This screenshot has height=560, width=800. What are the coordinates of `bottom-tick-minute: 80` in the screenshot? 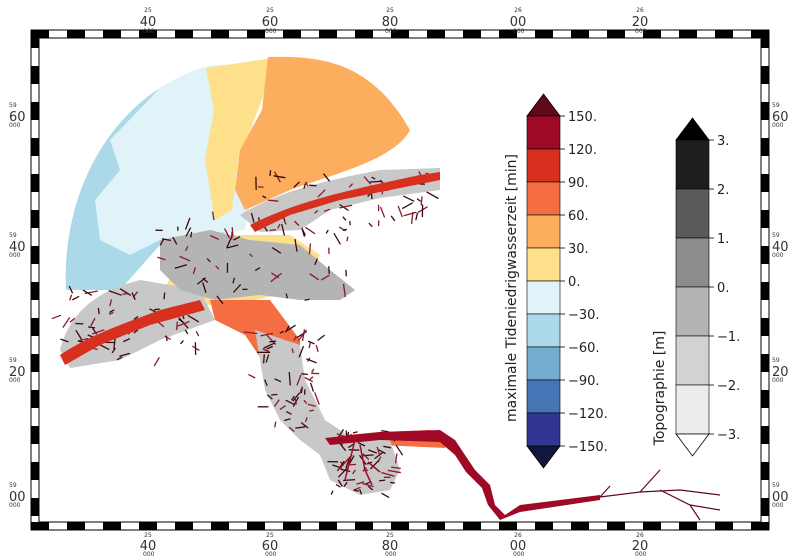 It's located at (390, 546).